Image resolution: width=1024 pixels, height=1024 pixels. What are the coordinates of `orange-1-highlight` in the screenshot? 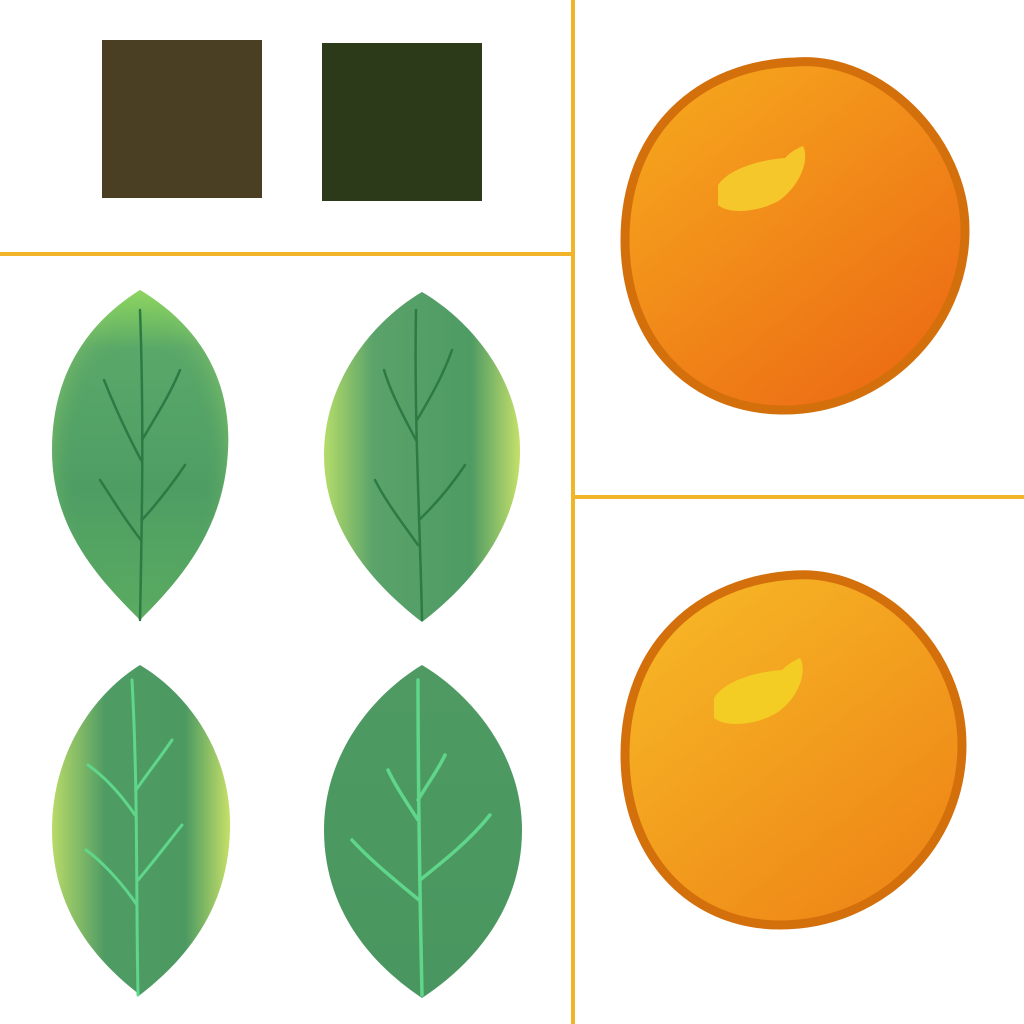 It's located at (762, 179).